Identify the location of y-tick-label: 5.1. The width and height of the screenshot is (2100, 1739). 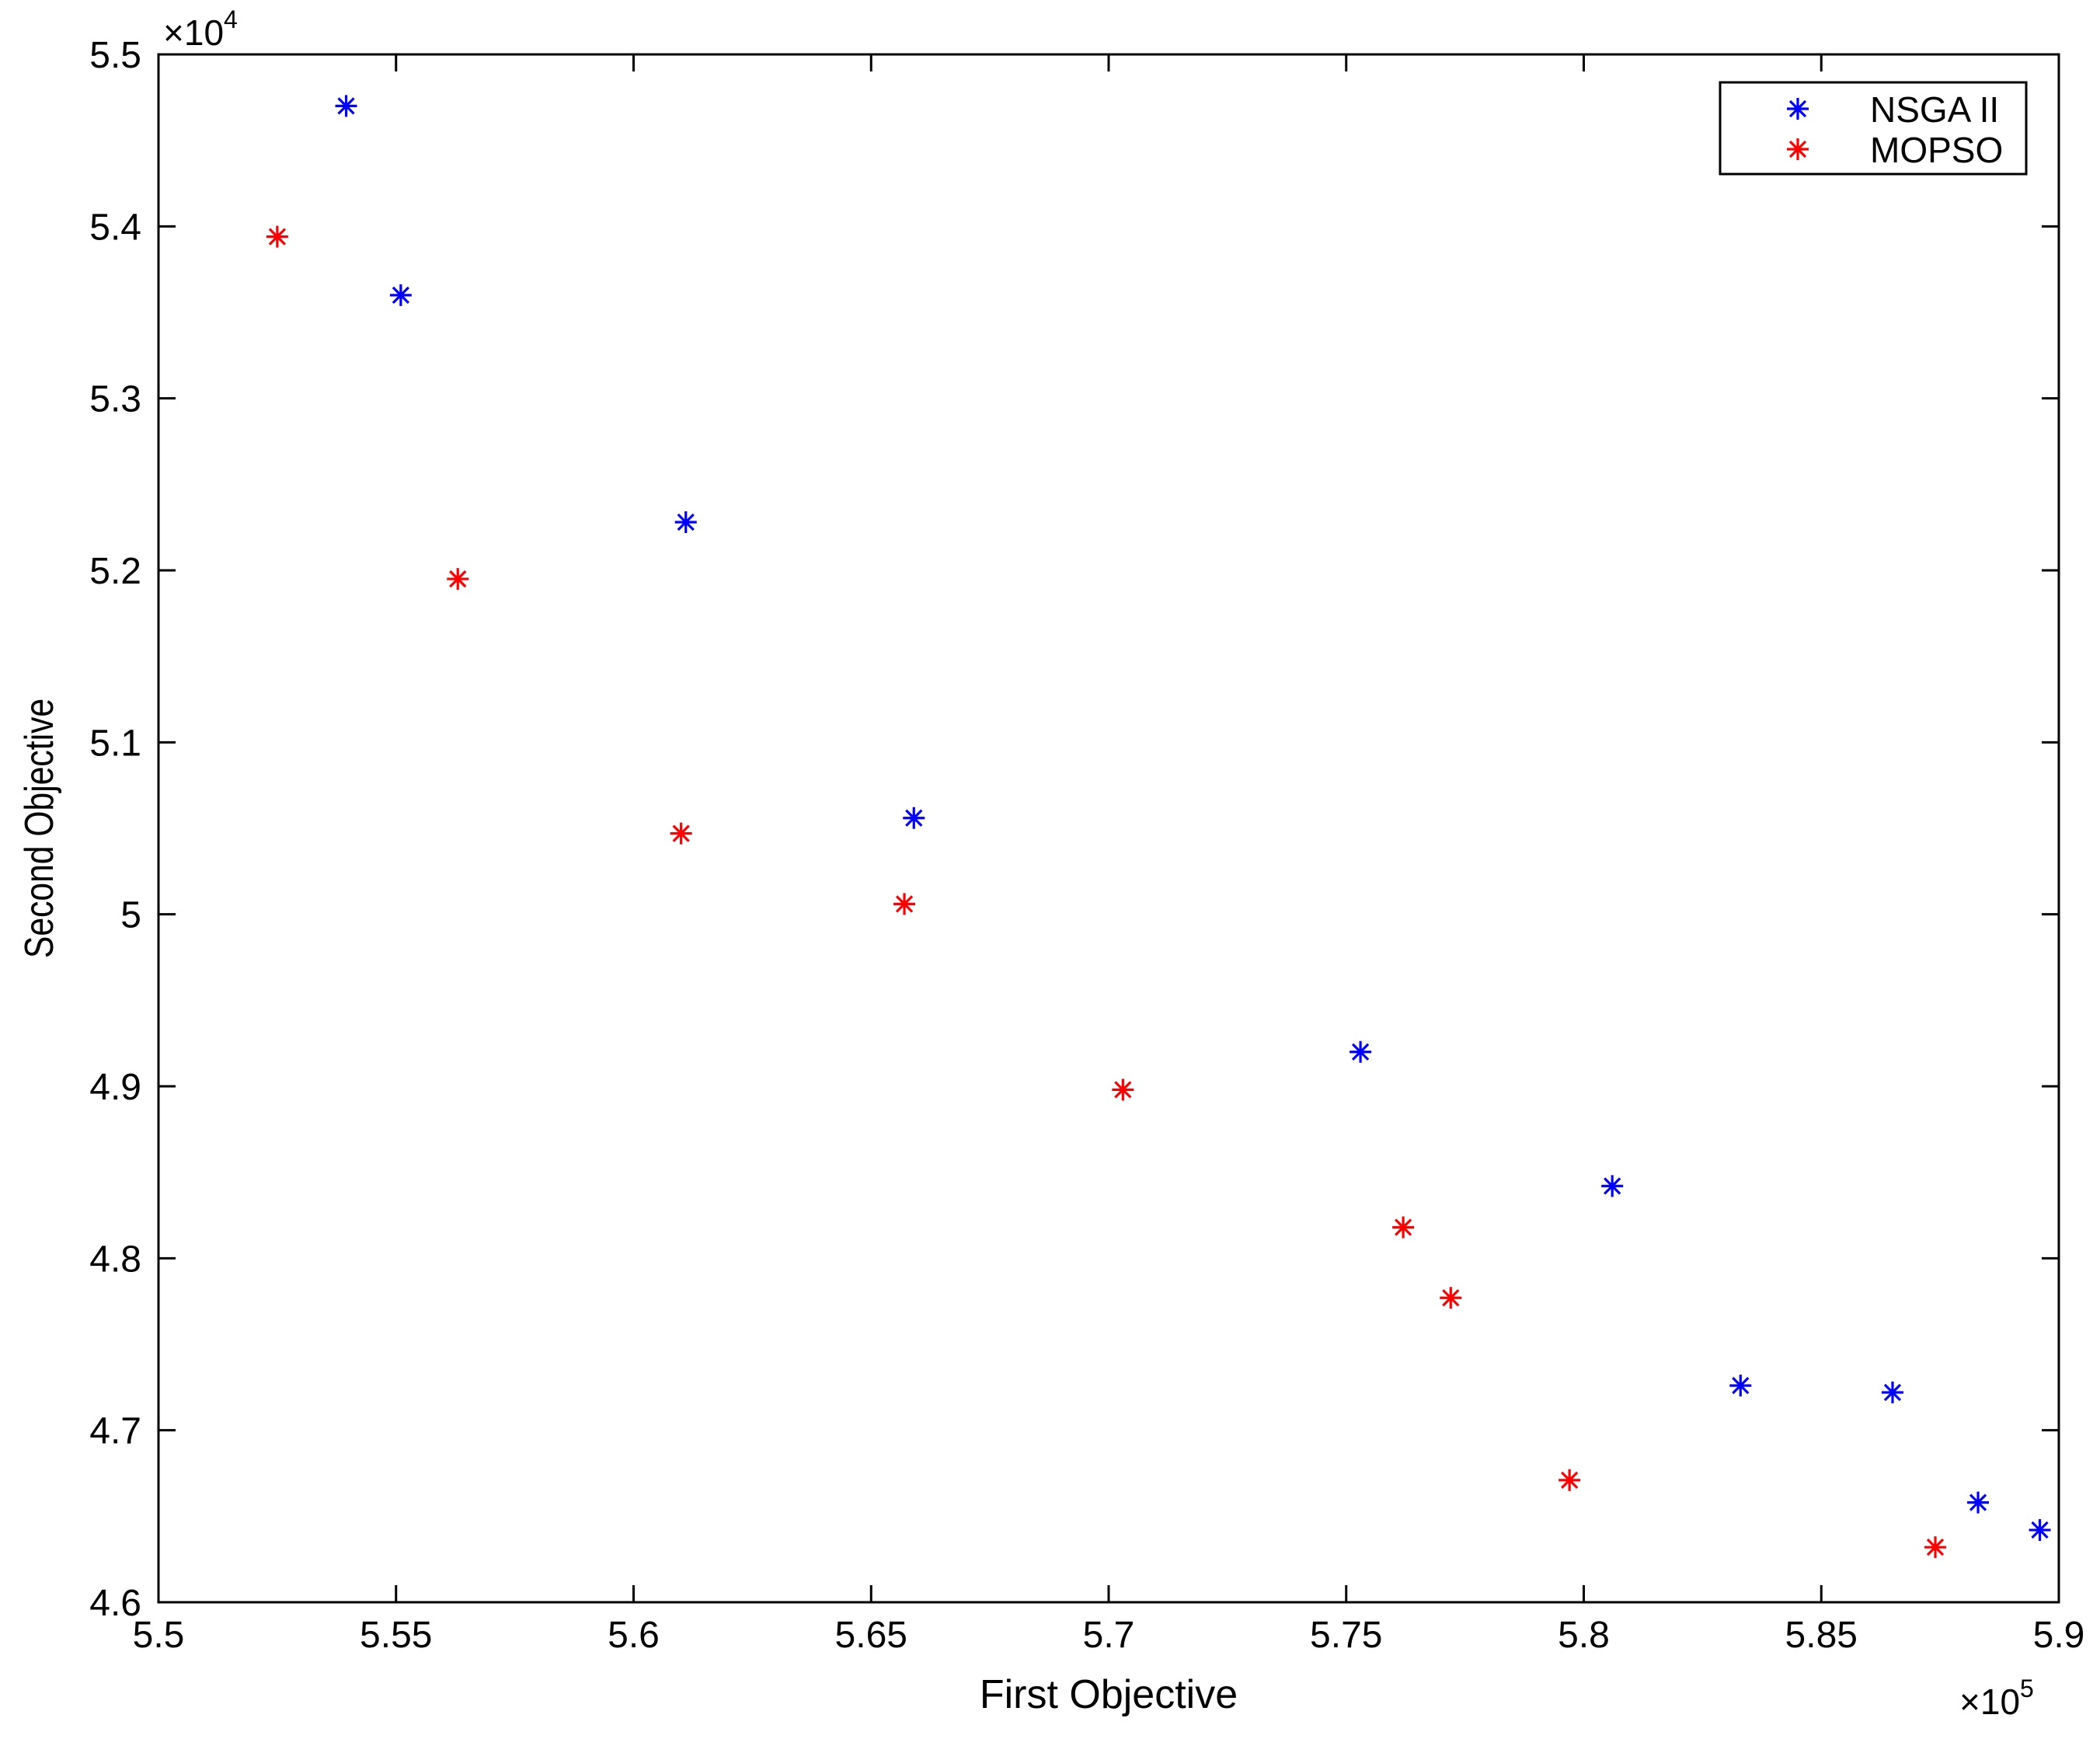
(115, 743).